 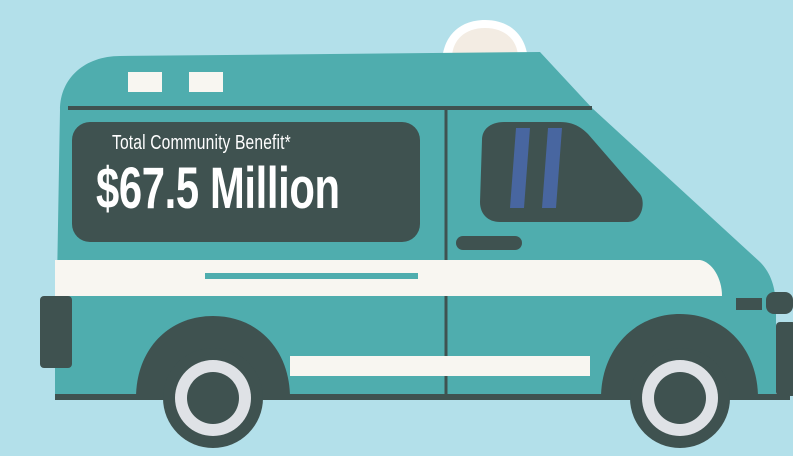 What do you see at coordinates (213, 398) in the screenshot?
I see `rear-wheel` at bounding box center [213, 398].